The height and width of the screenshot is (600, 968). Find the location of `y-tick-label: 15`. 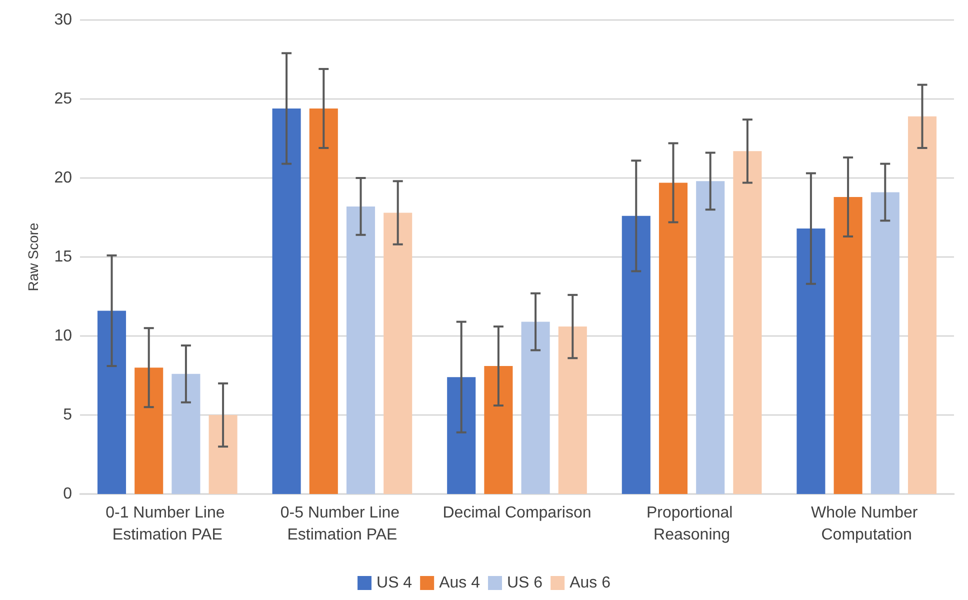

y-tick-label: 15 is located at coordinates (63, 257).